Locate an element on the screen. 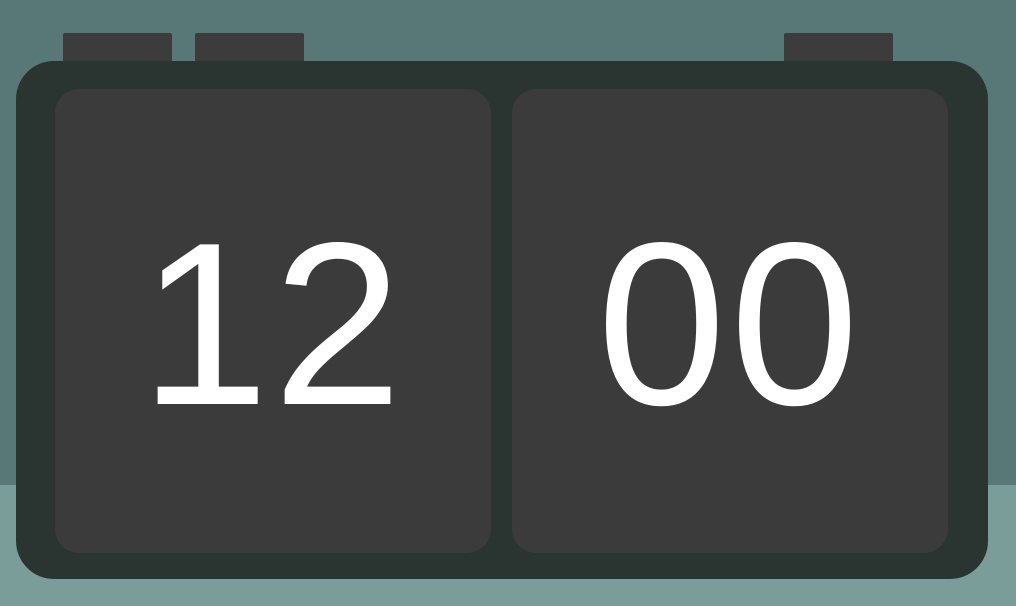 This screenshot has height=606, width=1016. clock-top-button-middle is located at coordinates (249, 49).